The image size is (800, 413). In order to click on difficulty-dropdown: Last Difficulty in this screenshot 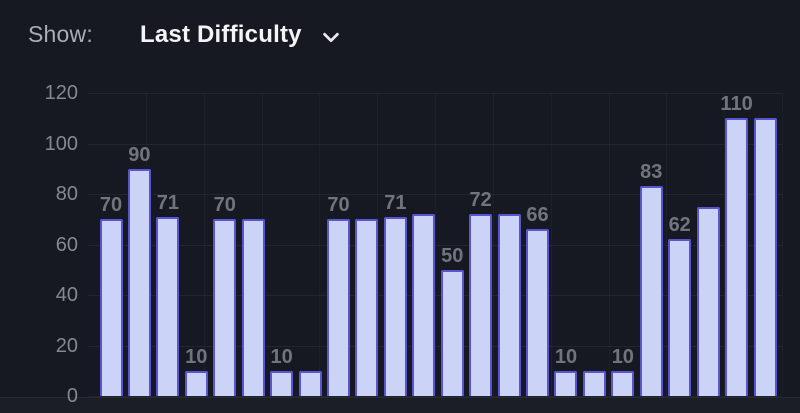, I will do `click(241, 35)`.